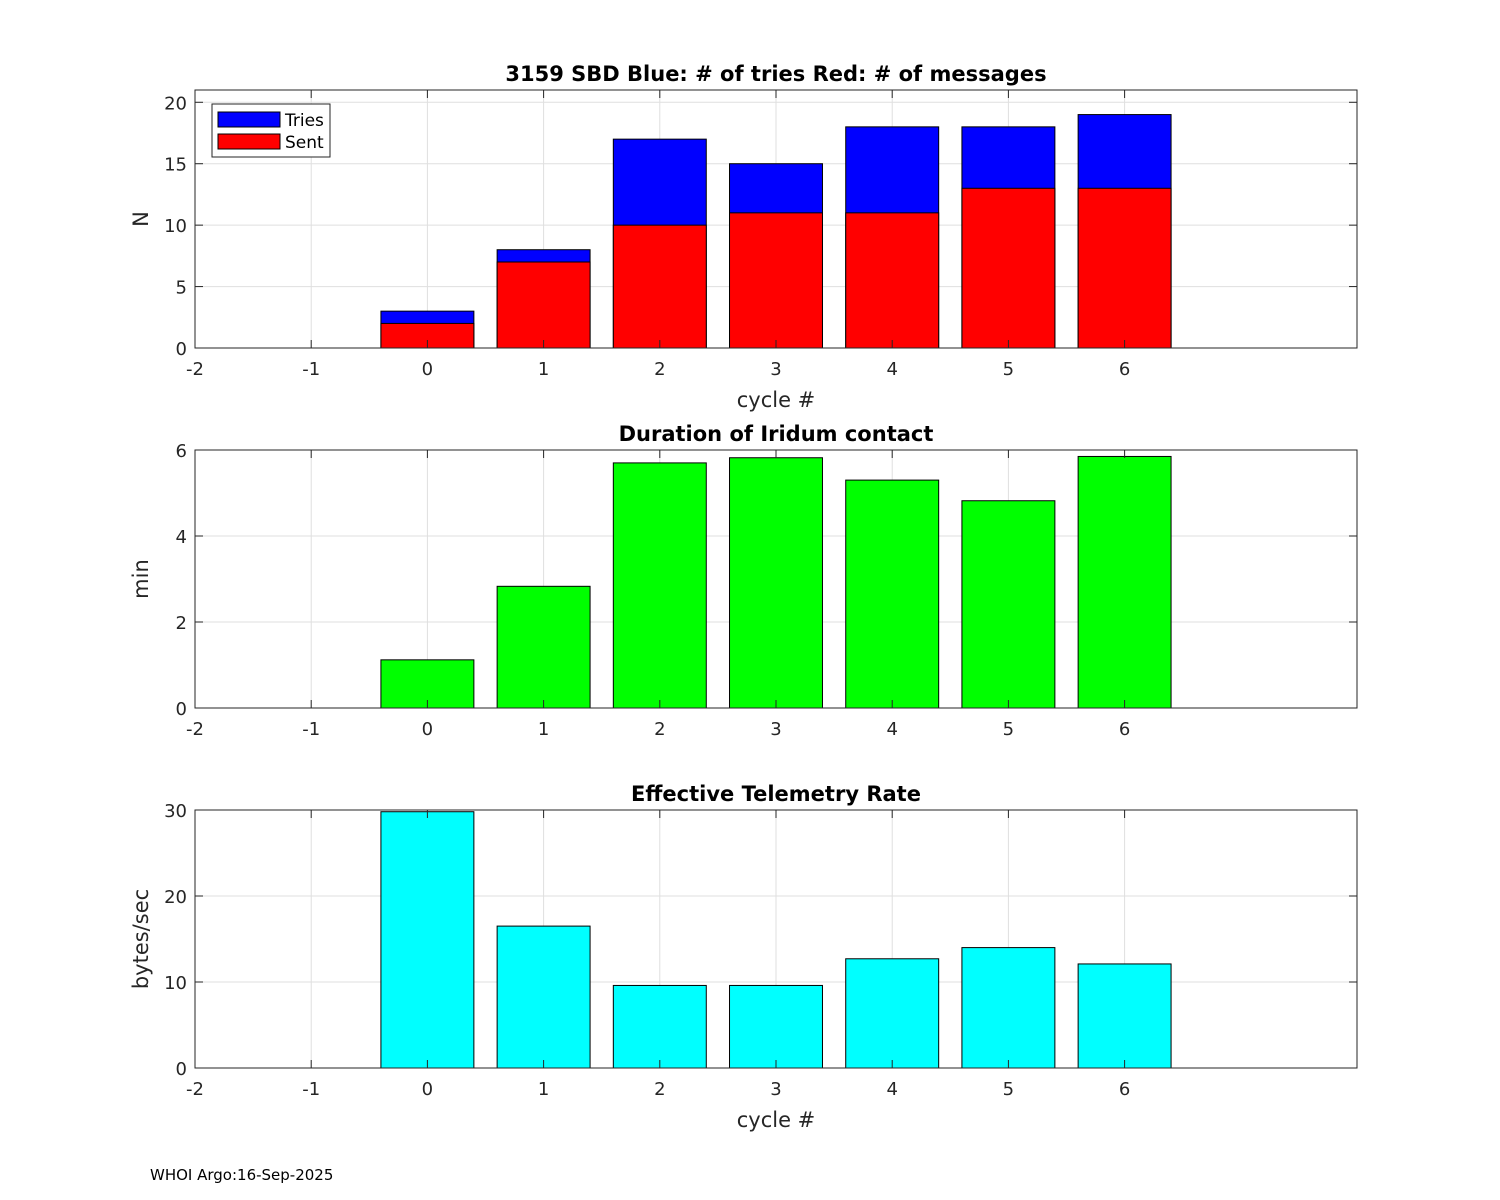  What do you see at coordinates (249, 119) in the screenshot?
I see `legend-swatch-tries` at bounding box center [249, 119].